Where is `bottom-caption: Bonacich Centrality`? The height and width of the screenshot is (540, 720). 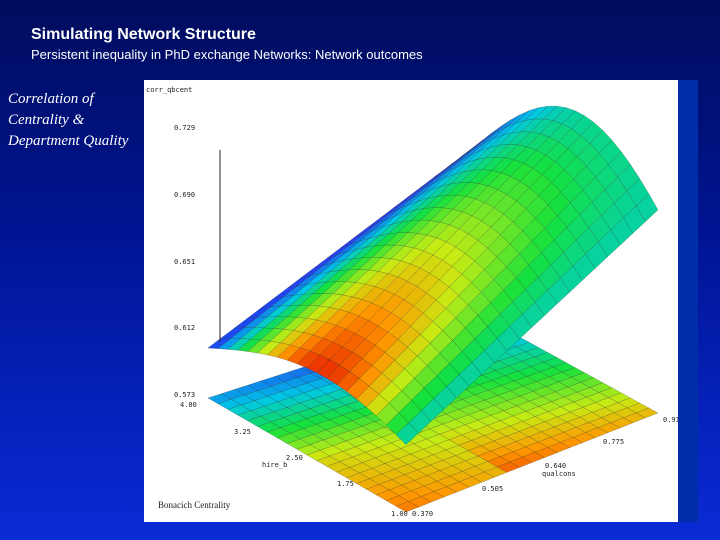
bottom-caption: Bonacich Centrality is located at coordinates (194, 505).